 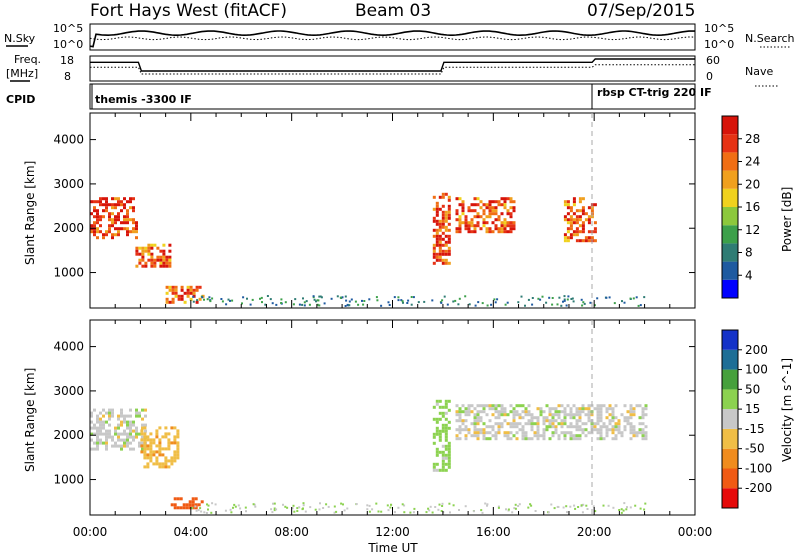 What do you see at coordinates (392, 547) in the screenshot?
I see `time-xlabel: Time UT` at bounding box center [392, 547].